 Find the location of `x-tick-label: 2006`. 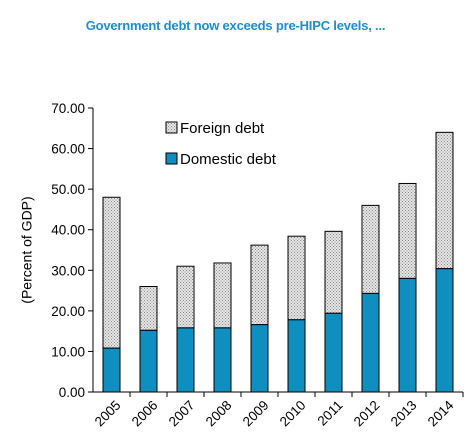

x-tick-label: 2006 is located at coordinates (145, 414).